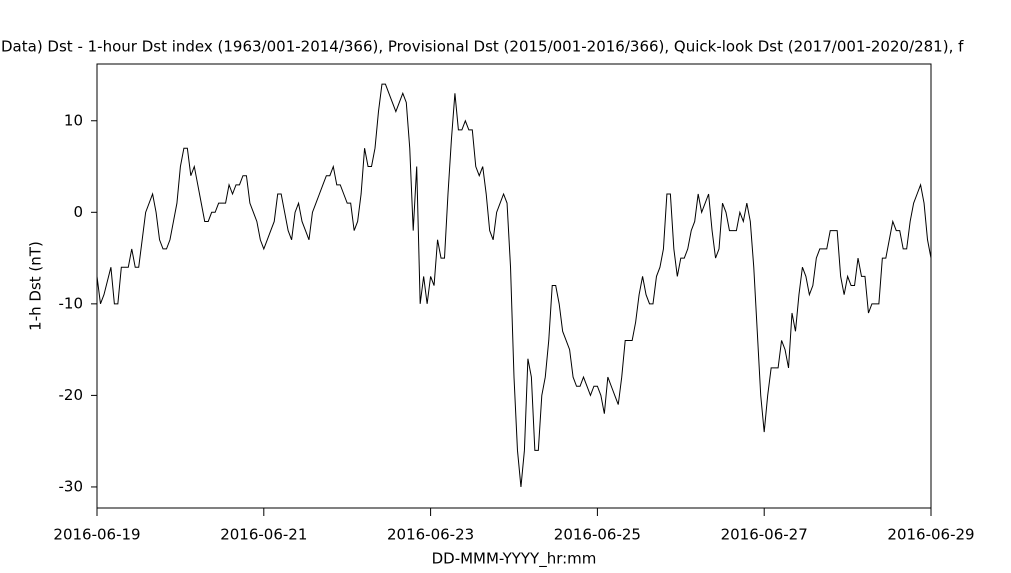 This screenshot has width=1011, height=573. I want to click on x-tick-label: 2016-06-25, so click(597, 535).